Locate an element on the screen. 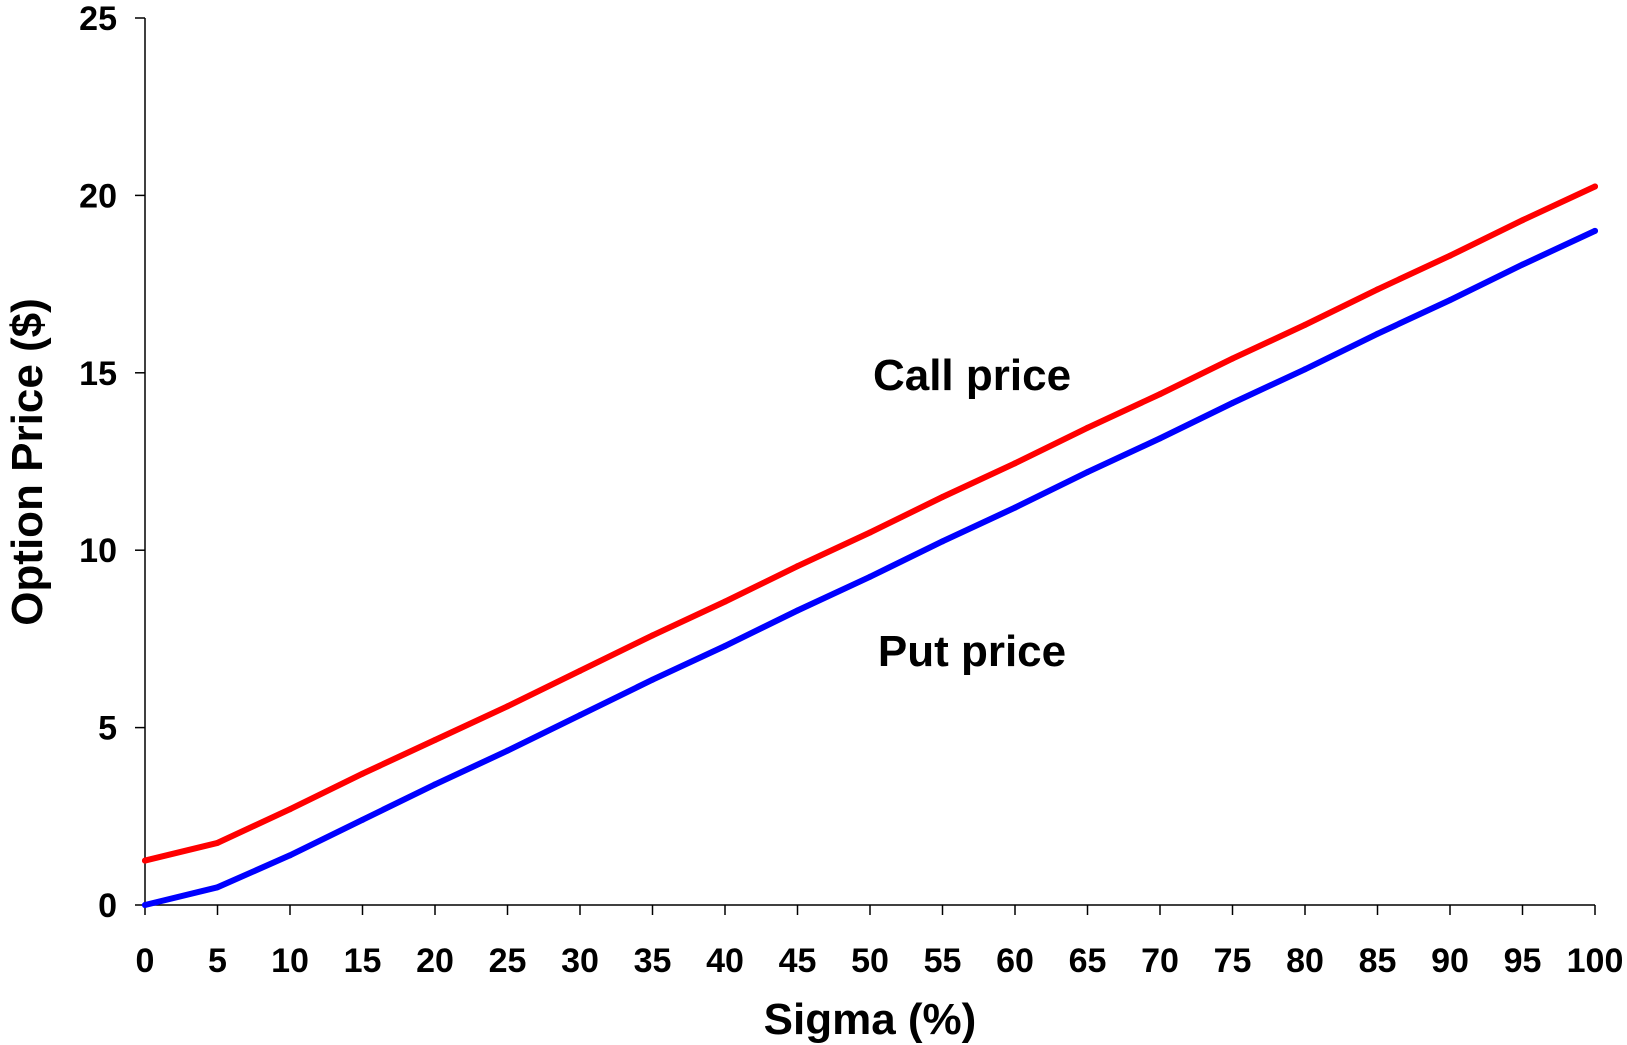 The image size is (1627, 1045). x-tick-label: 80 is located at coordinates (1305, 961).